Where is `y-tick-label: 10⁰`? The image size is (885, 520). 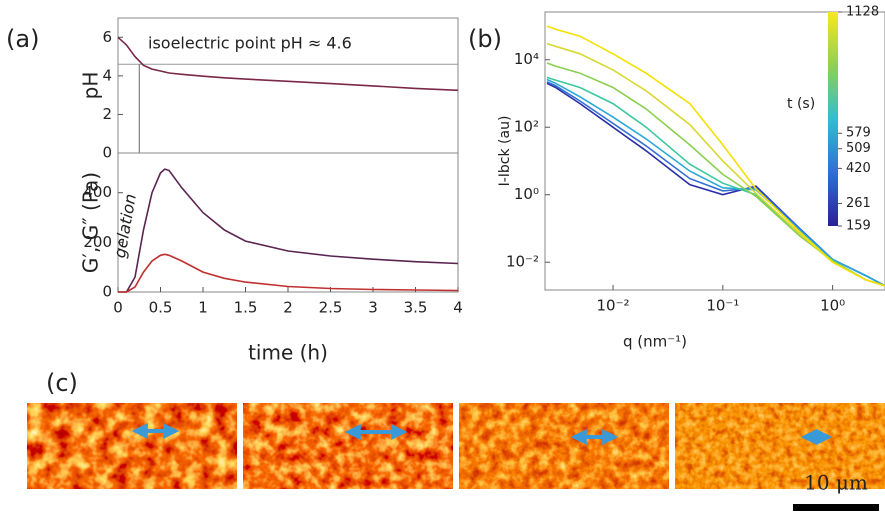 y-tick-label: 10⁰ is located at coordinates (526, 194).